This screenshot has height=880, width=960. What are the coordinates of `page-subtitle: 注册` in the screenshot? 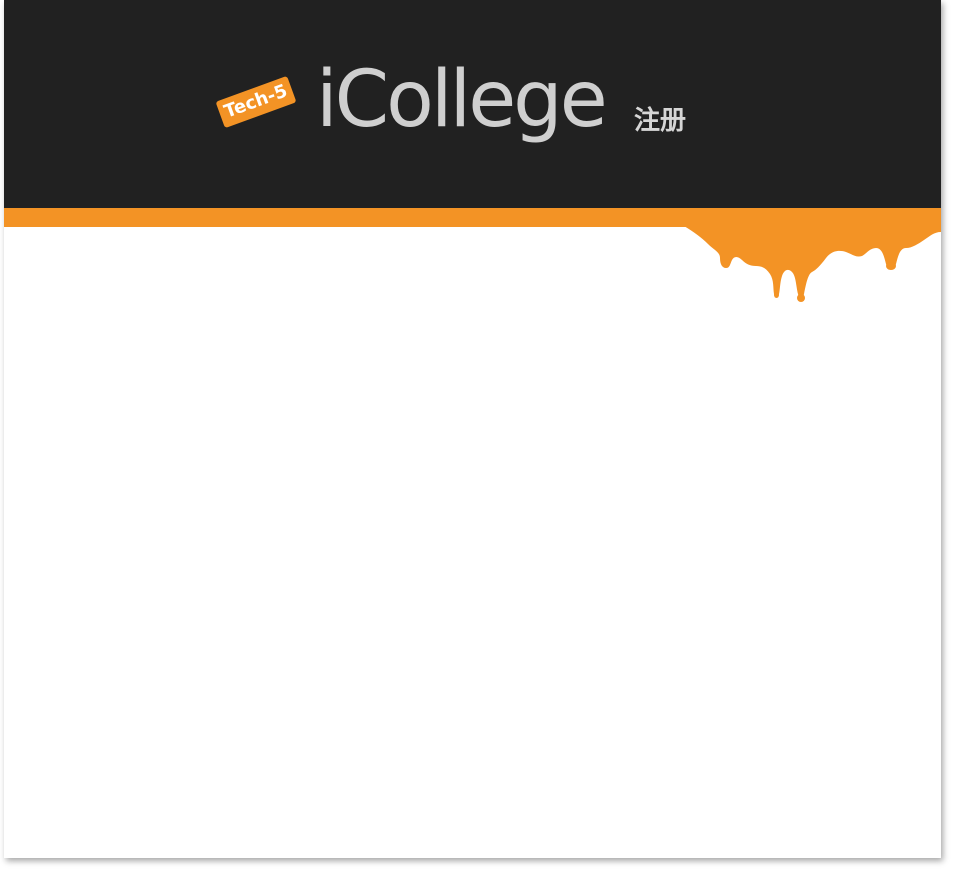 It's located at (660, 121).